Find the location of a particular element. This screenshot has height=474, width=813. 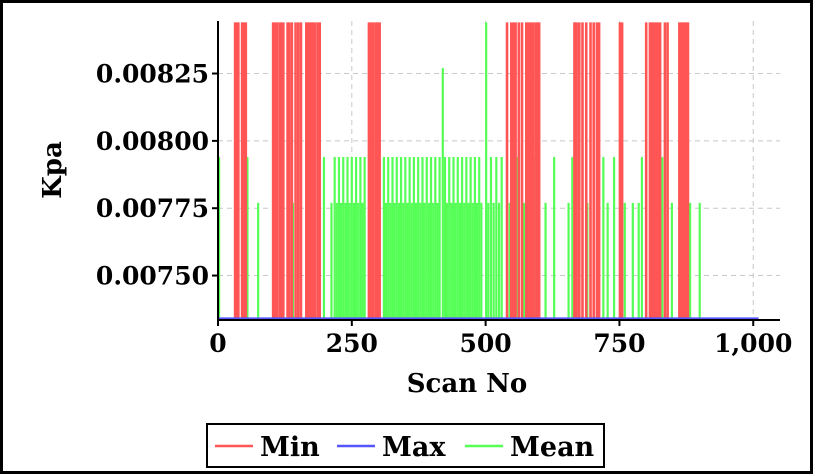

x-tick-label: 1,000 is located at coordinates (753, 343).